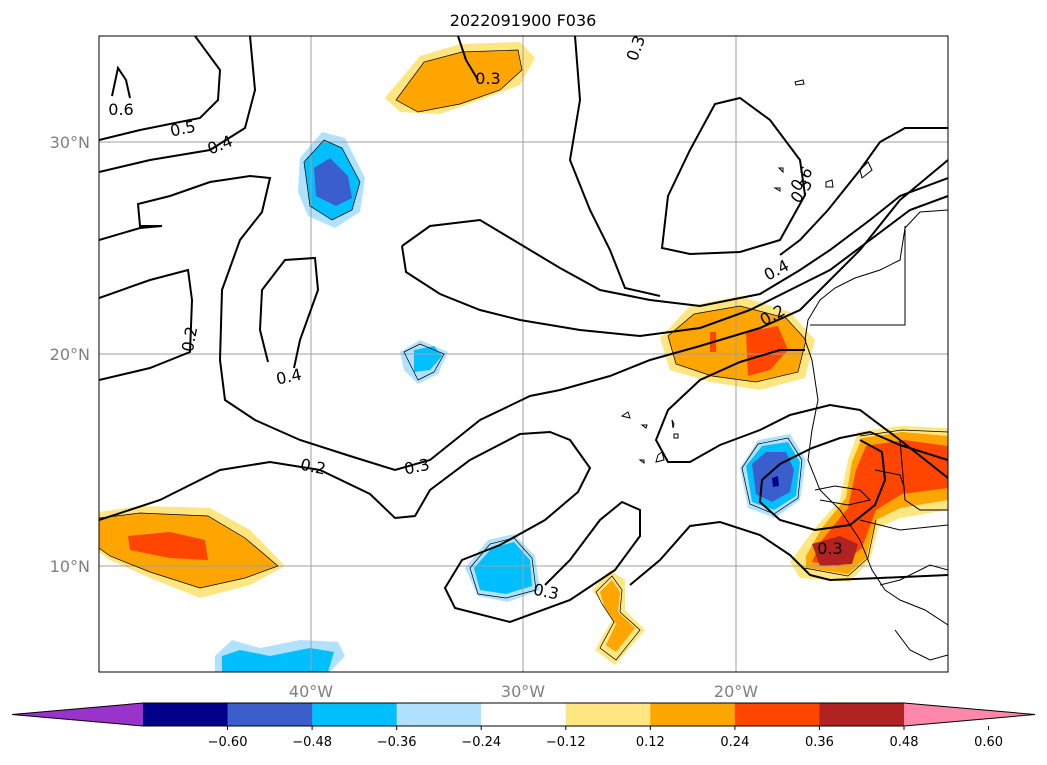 Image resolution: width=1047 pixels, height=765 pixels. I want to click on colorbar-tick-label: 0.48, so click(904, 742).